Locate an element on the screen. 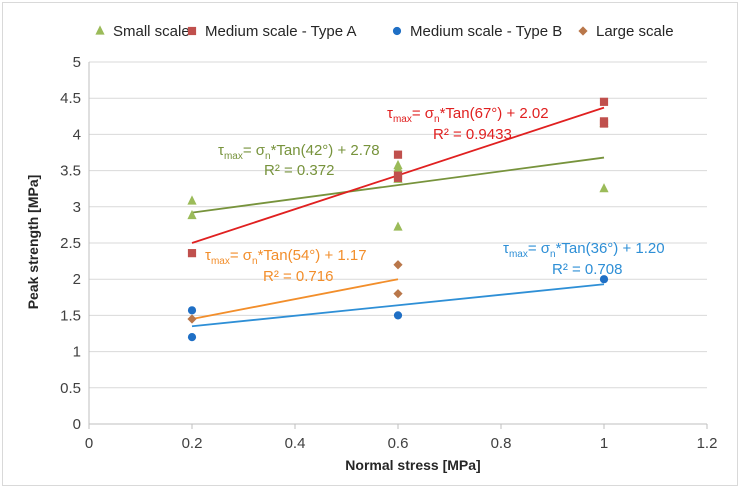 This screenshot has width=742, height=490. y-tick-label: 2 is located at coordinates (77, 279).